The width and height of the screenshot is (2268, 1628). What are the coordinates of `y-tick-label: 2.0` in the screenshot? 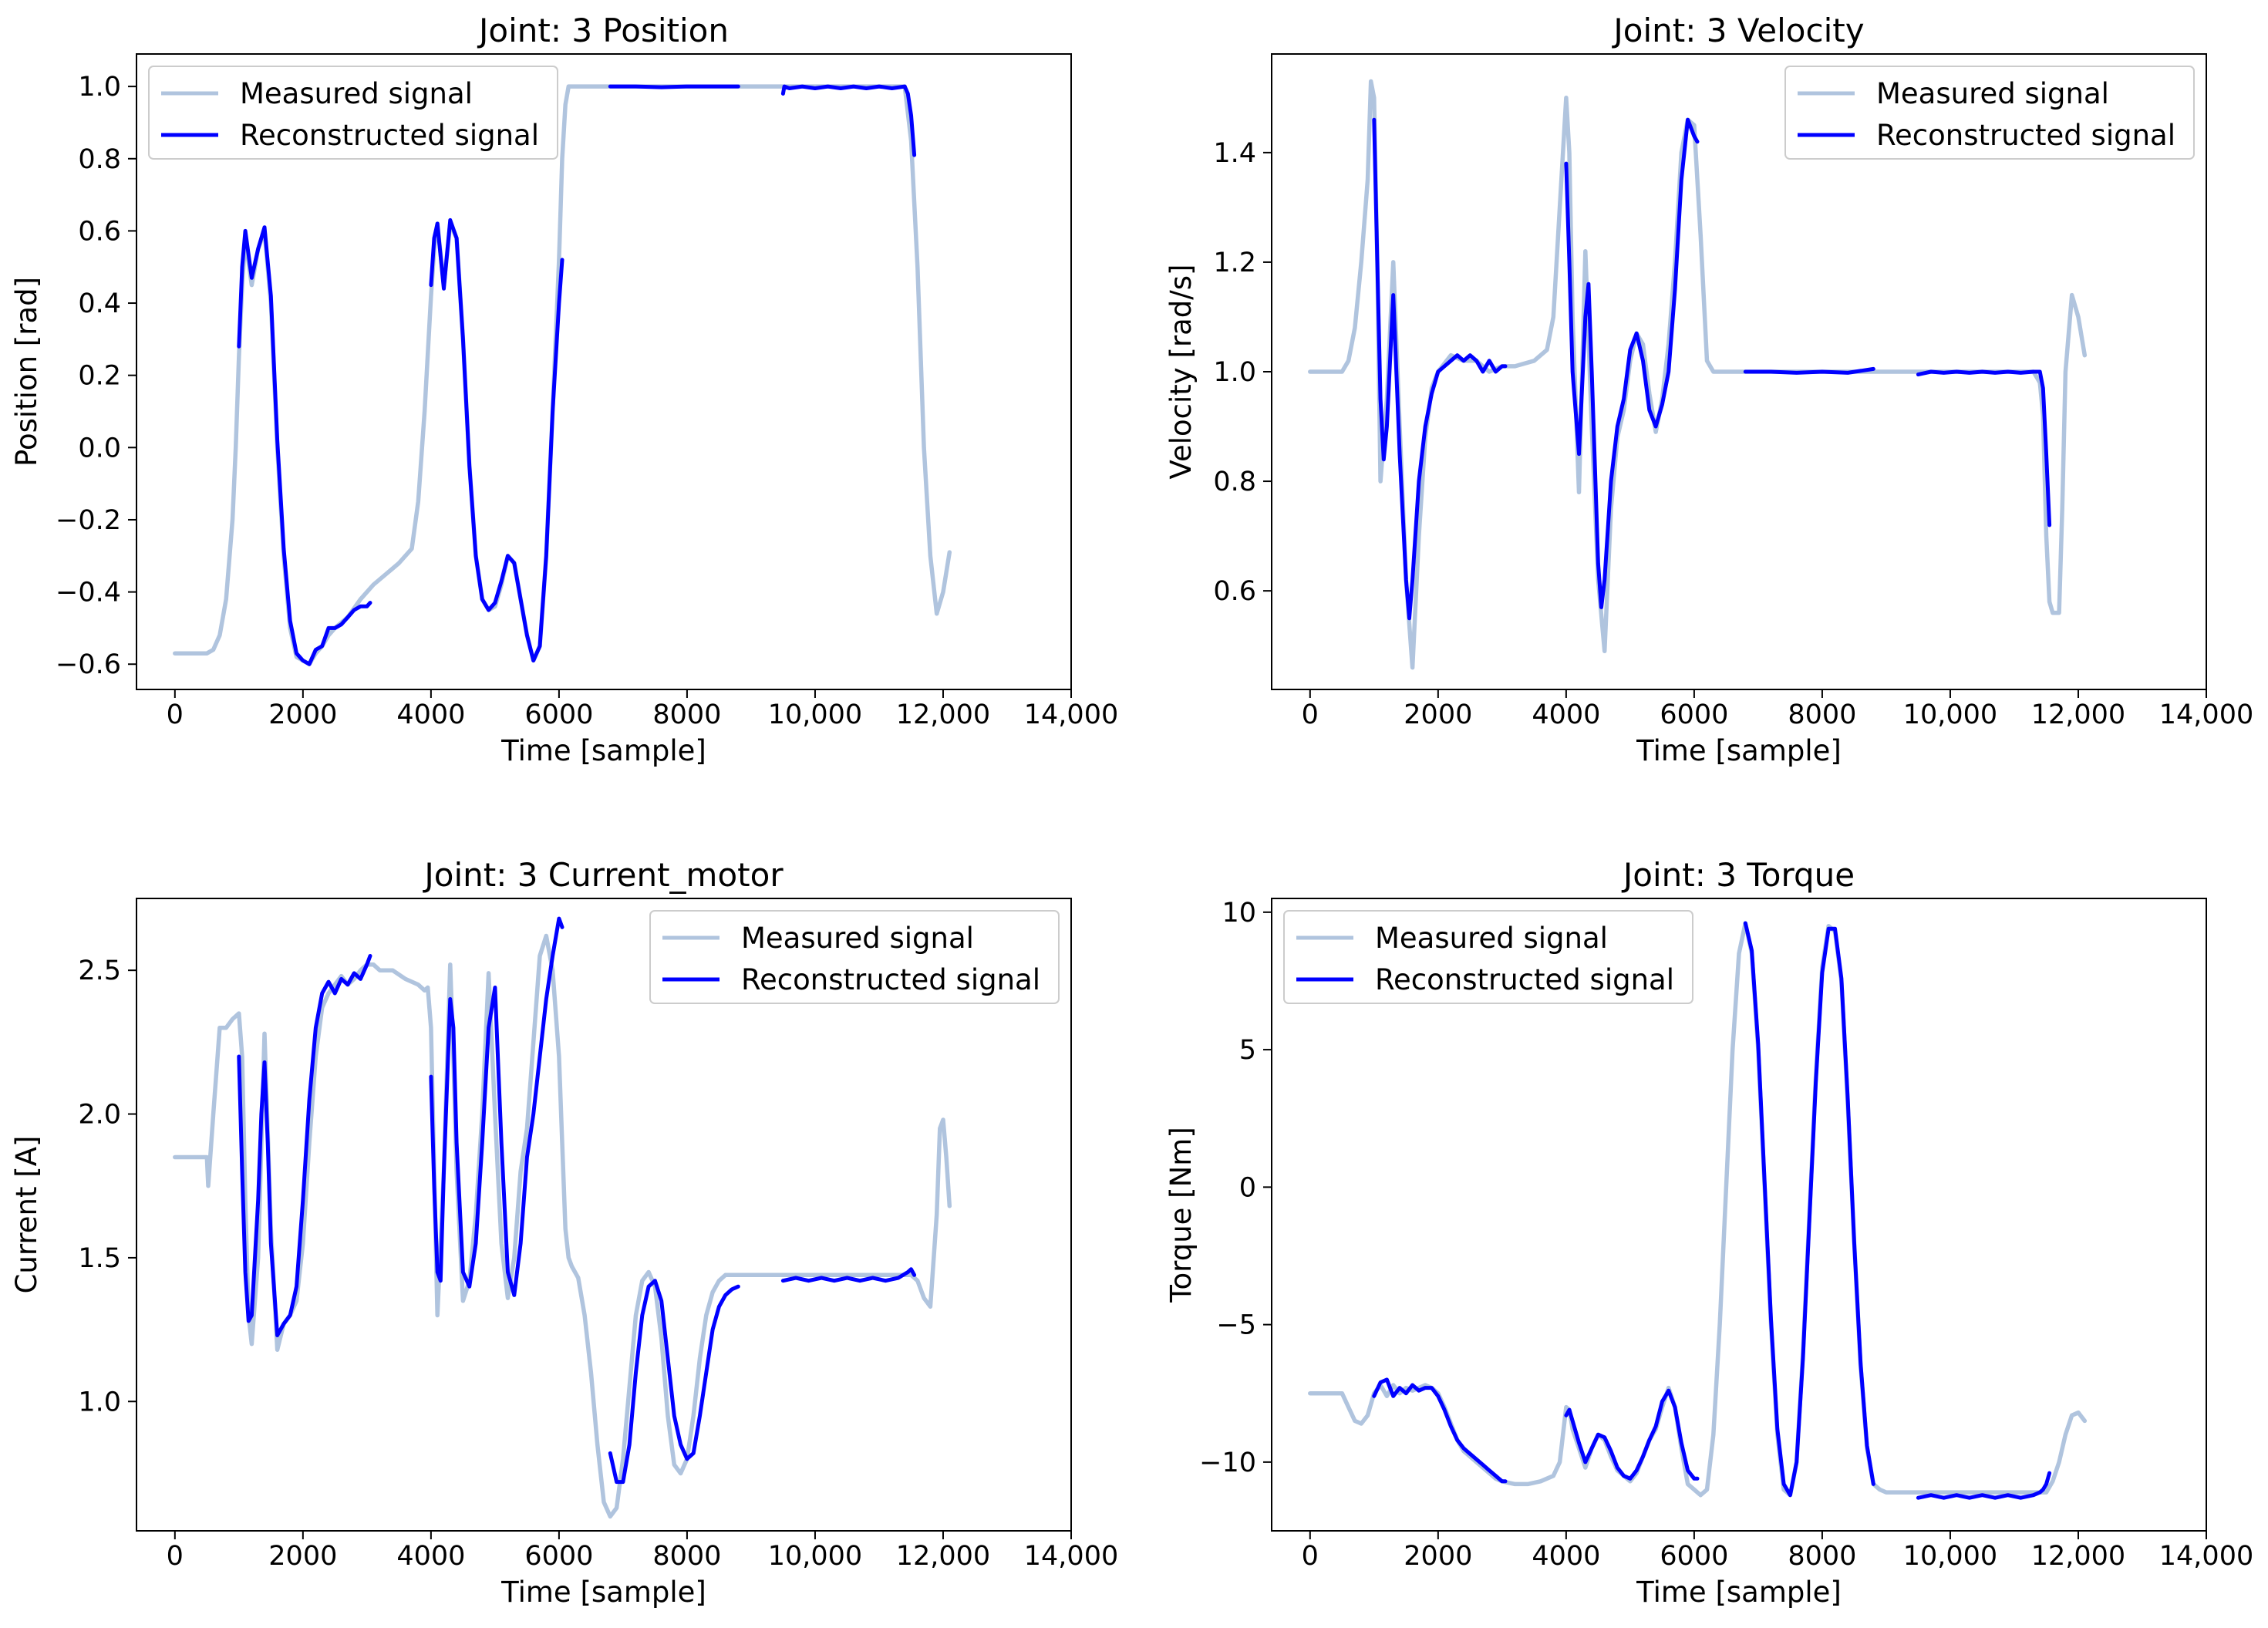 It's located at (99, 1116).